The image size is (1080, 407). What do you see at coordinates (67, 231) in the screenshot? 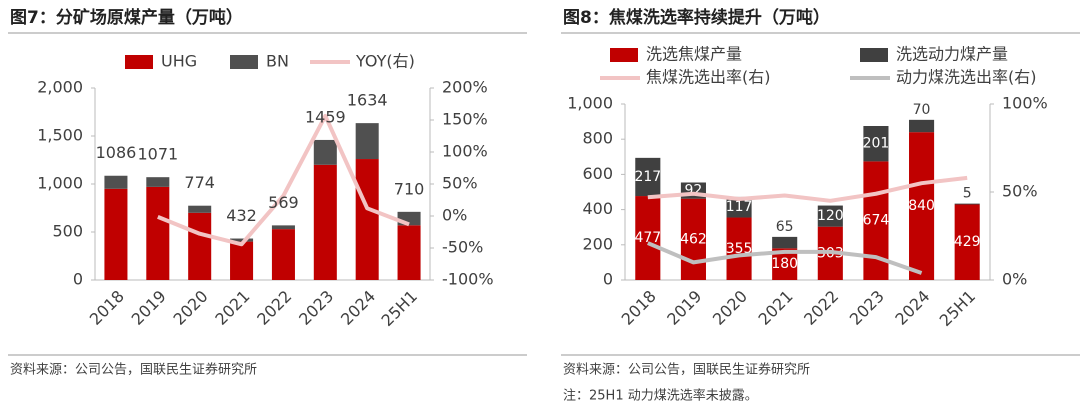
I see `y-tick-label: 500` at bounding box center [67, 231].